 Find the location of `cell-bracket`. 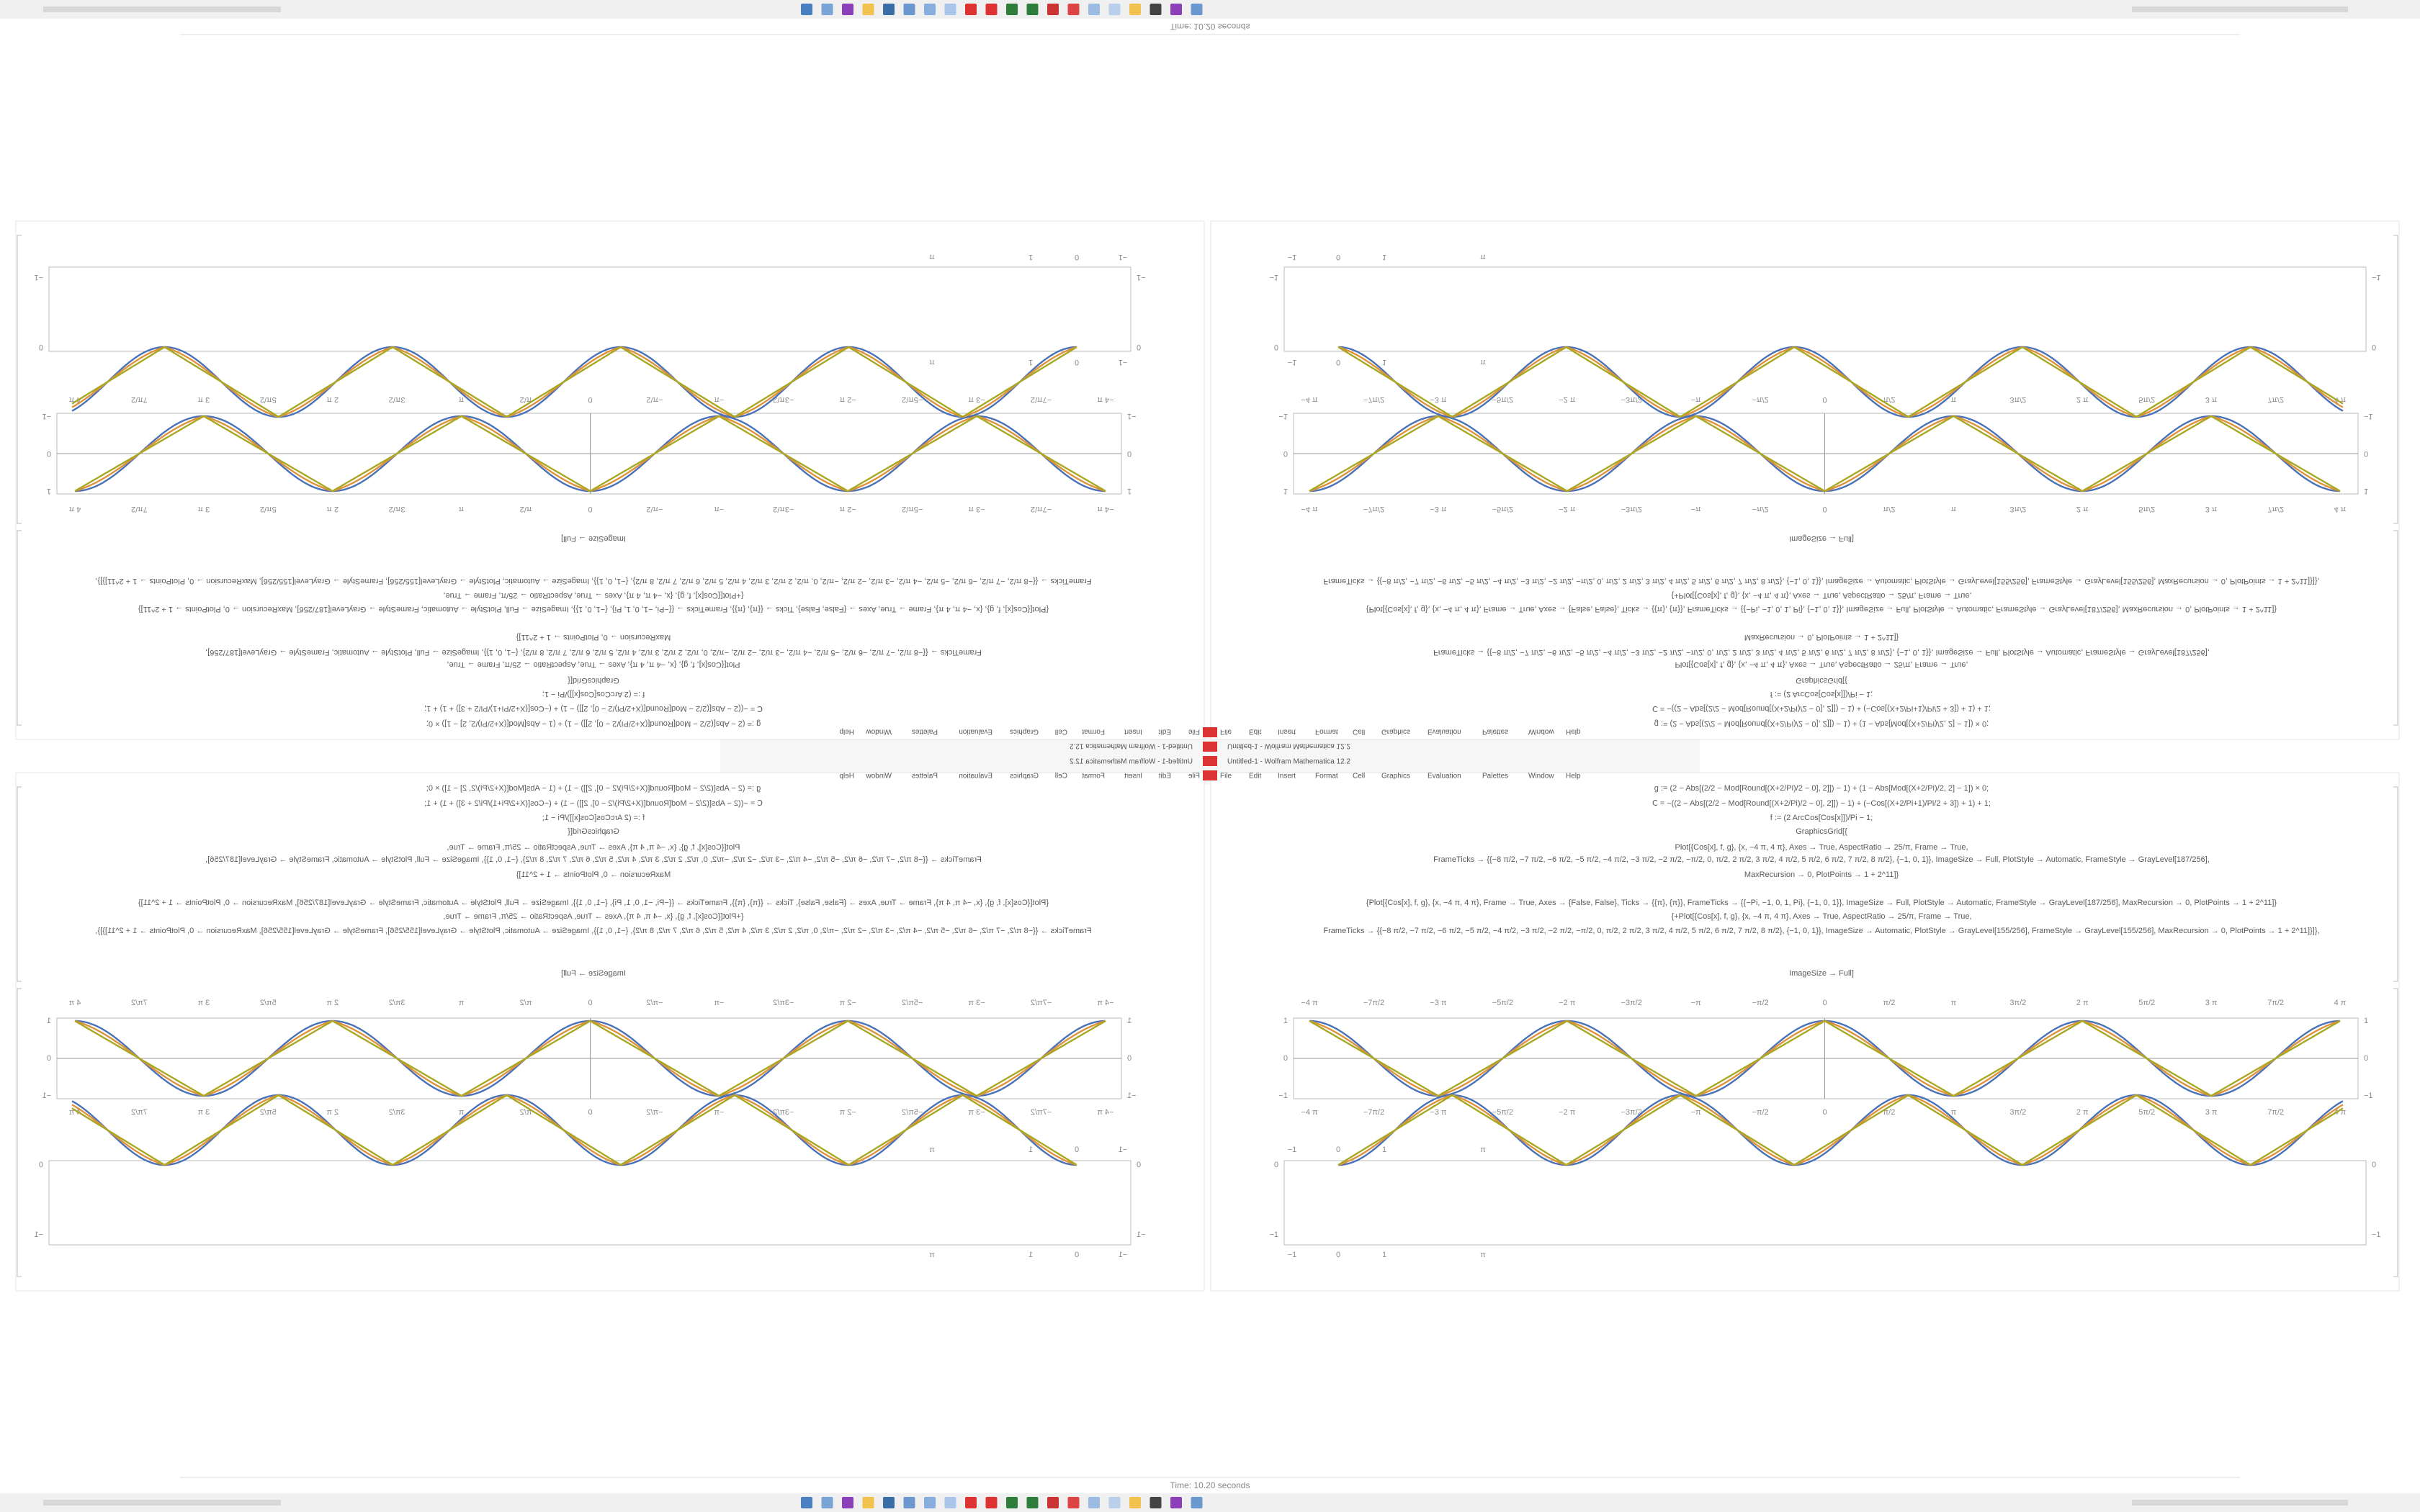

cell-bracket is located at coordinates (19, 1031).